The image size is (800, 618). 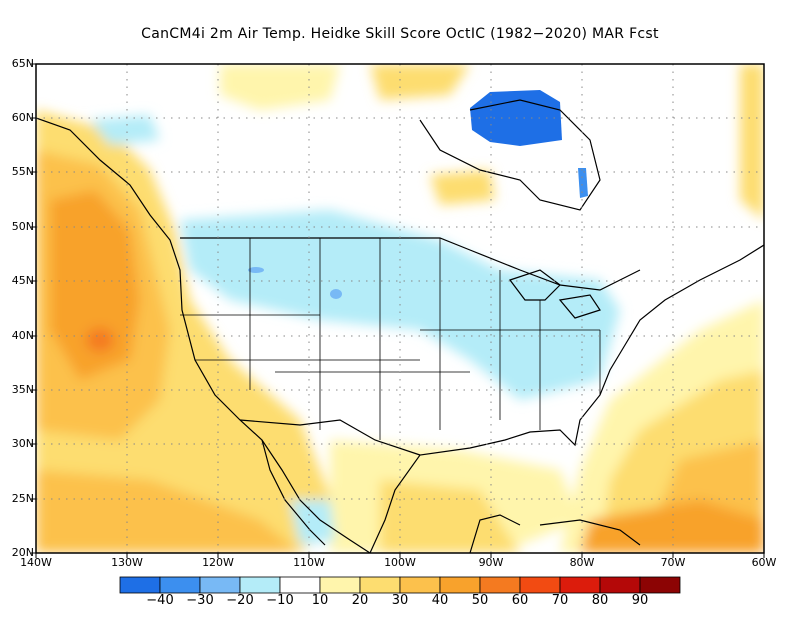 What do you see at coordinates (440, 600) in the screenshot?
I see `colorbar-label: 40` at bounding box center [440, 600].